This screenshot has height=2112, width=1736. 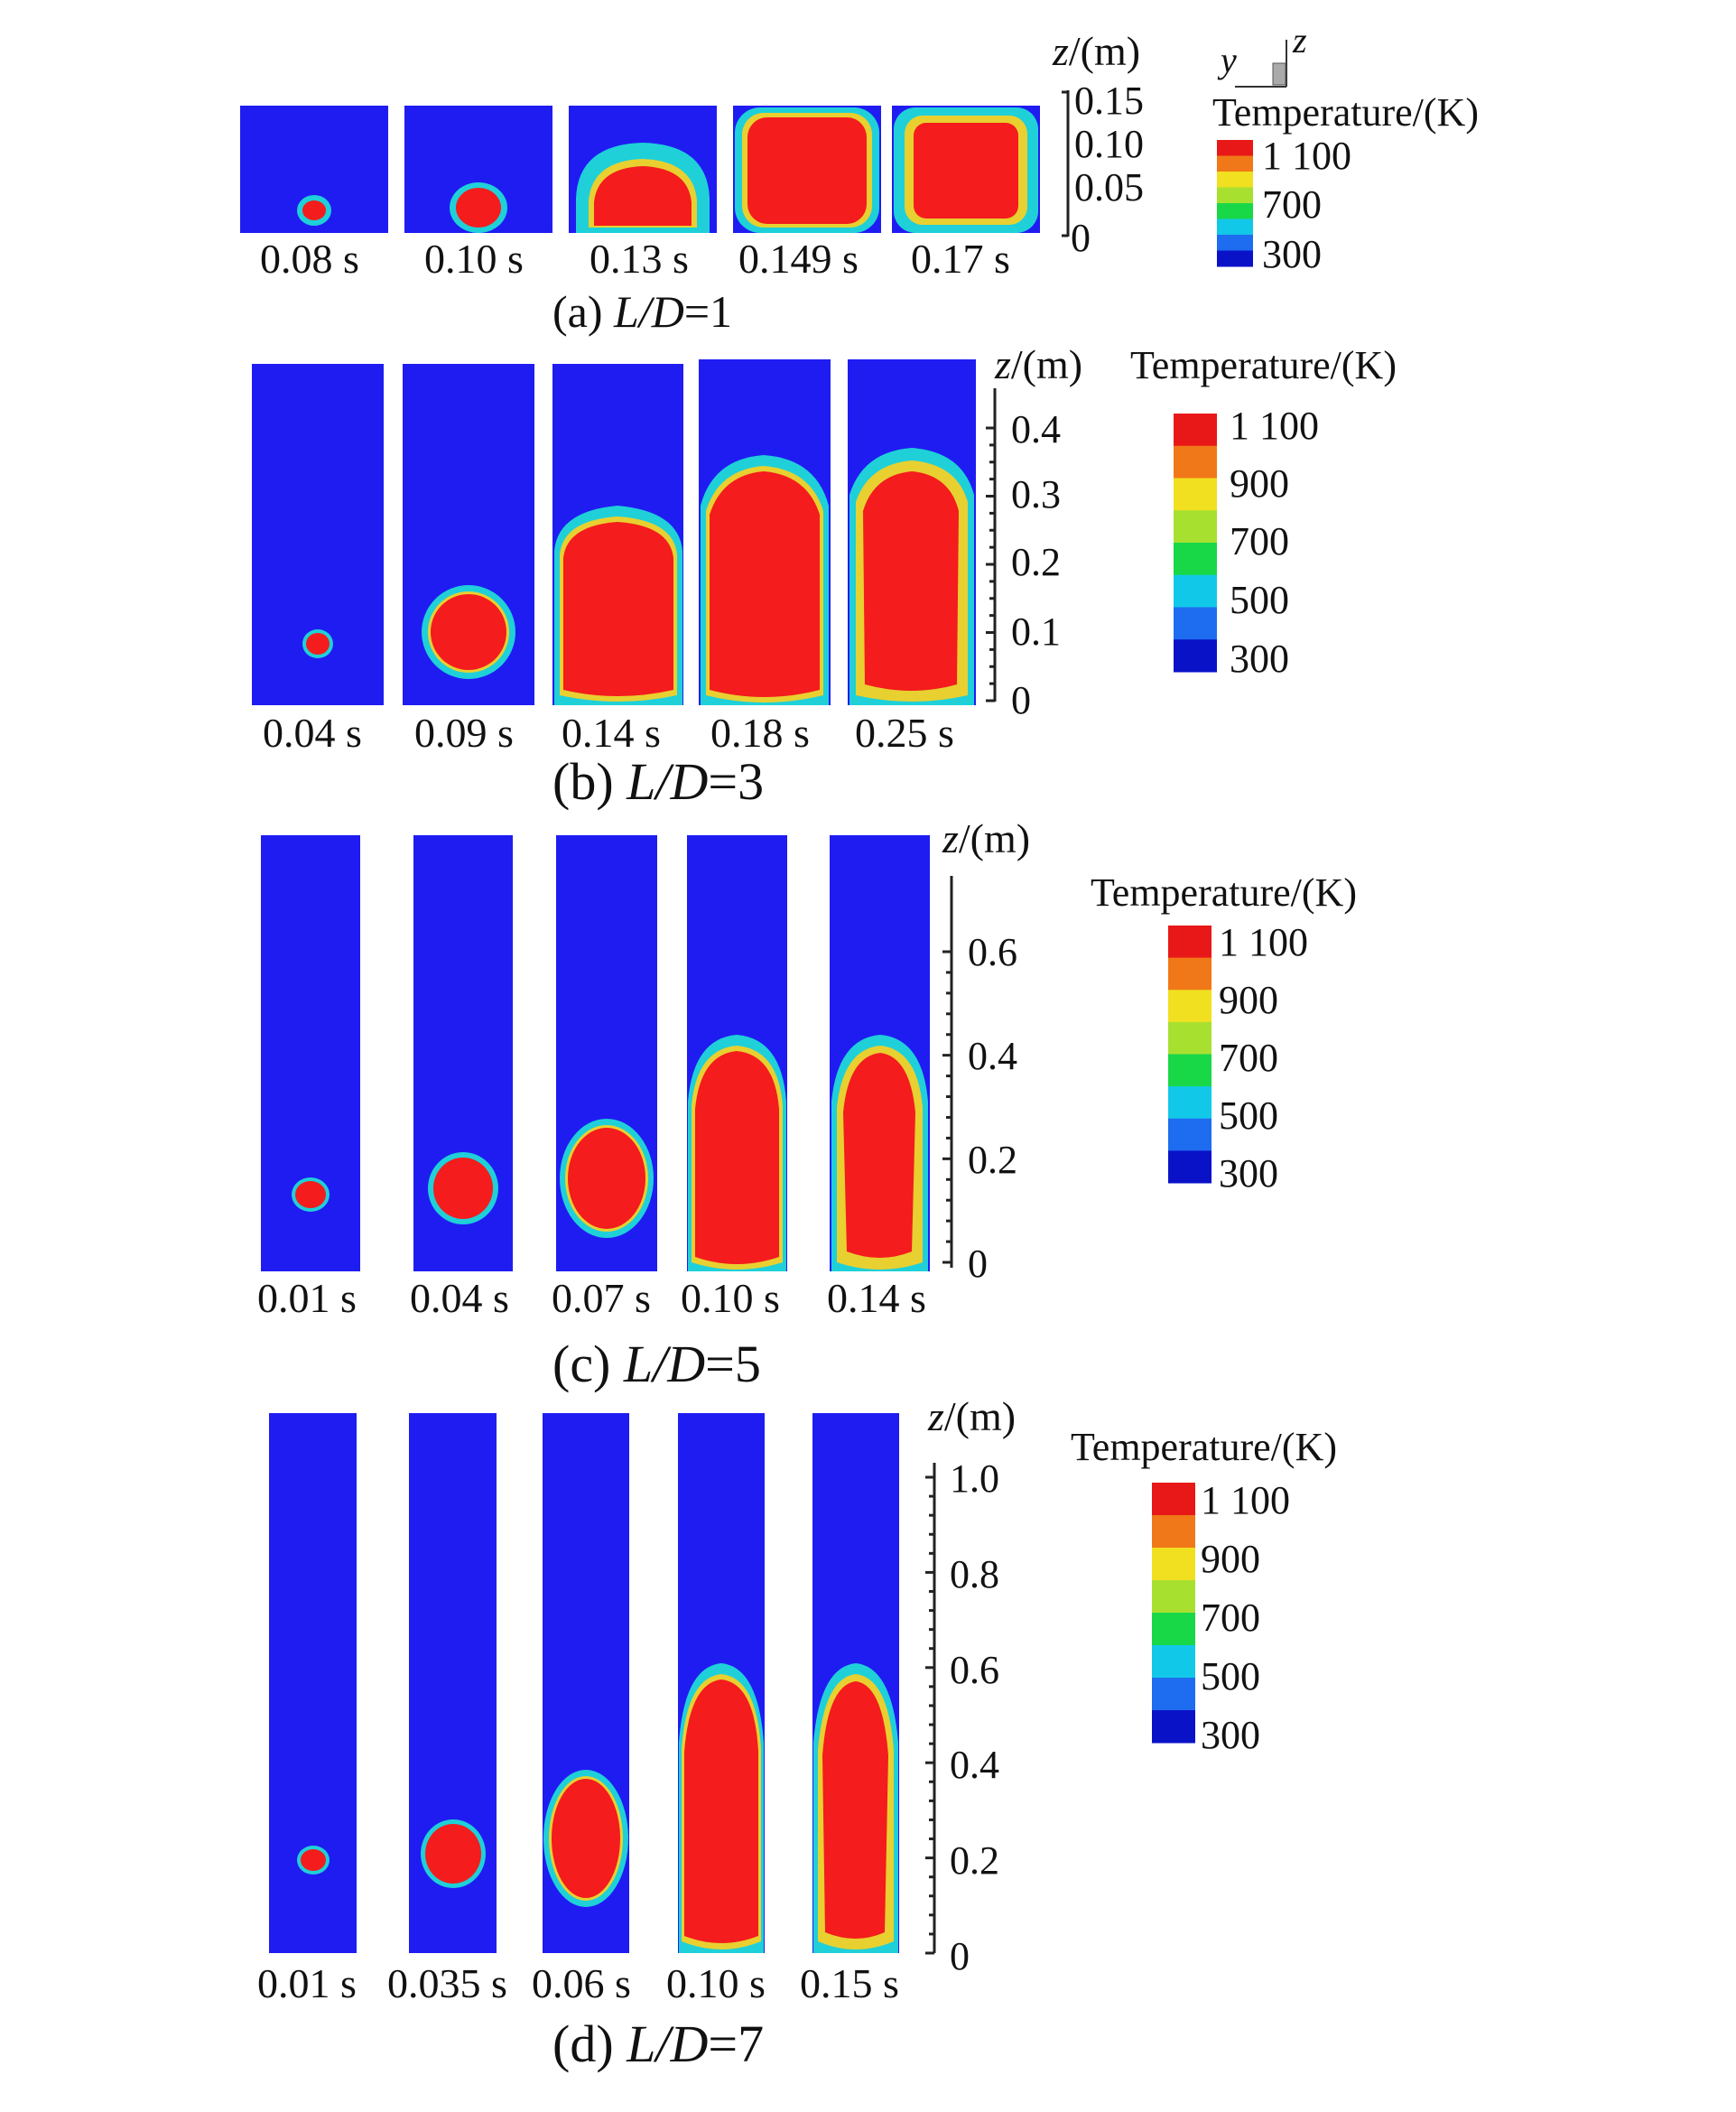 What do you see at coordinates (1196, 543) in the screenshot?
I see `panel-b-colorbar` at bounding box center [1196, 543].